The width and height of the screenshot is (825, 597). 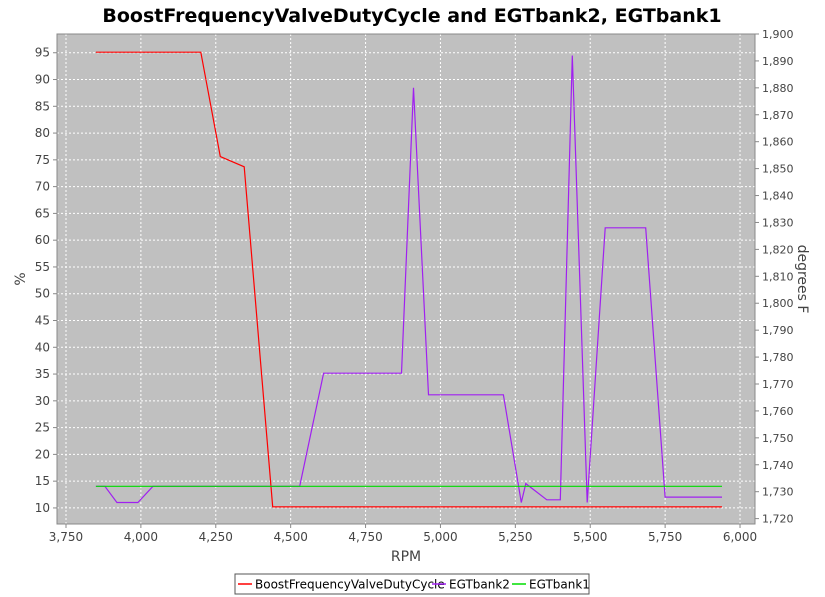 What do you see at coordinates (778, 196) in the screenshot?
I see `y-right-tick-label: 1,840` at bounding box center [778, 196].